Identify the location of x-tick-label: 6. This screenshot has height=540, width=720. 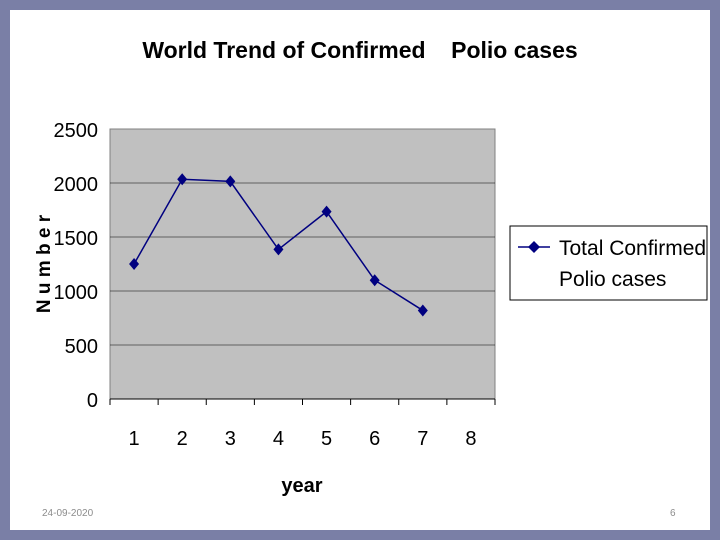
(374, 439).